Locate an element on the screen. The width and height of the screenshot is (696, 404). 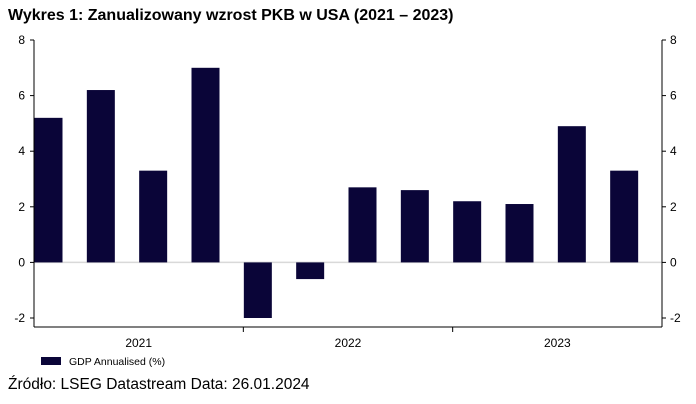
left-y-tick-label: 0 is located at coordinates (21, 262).